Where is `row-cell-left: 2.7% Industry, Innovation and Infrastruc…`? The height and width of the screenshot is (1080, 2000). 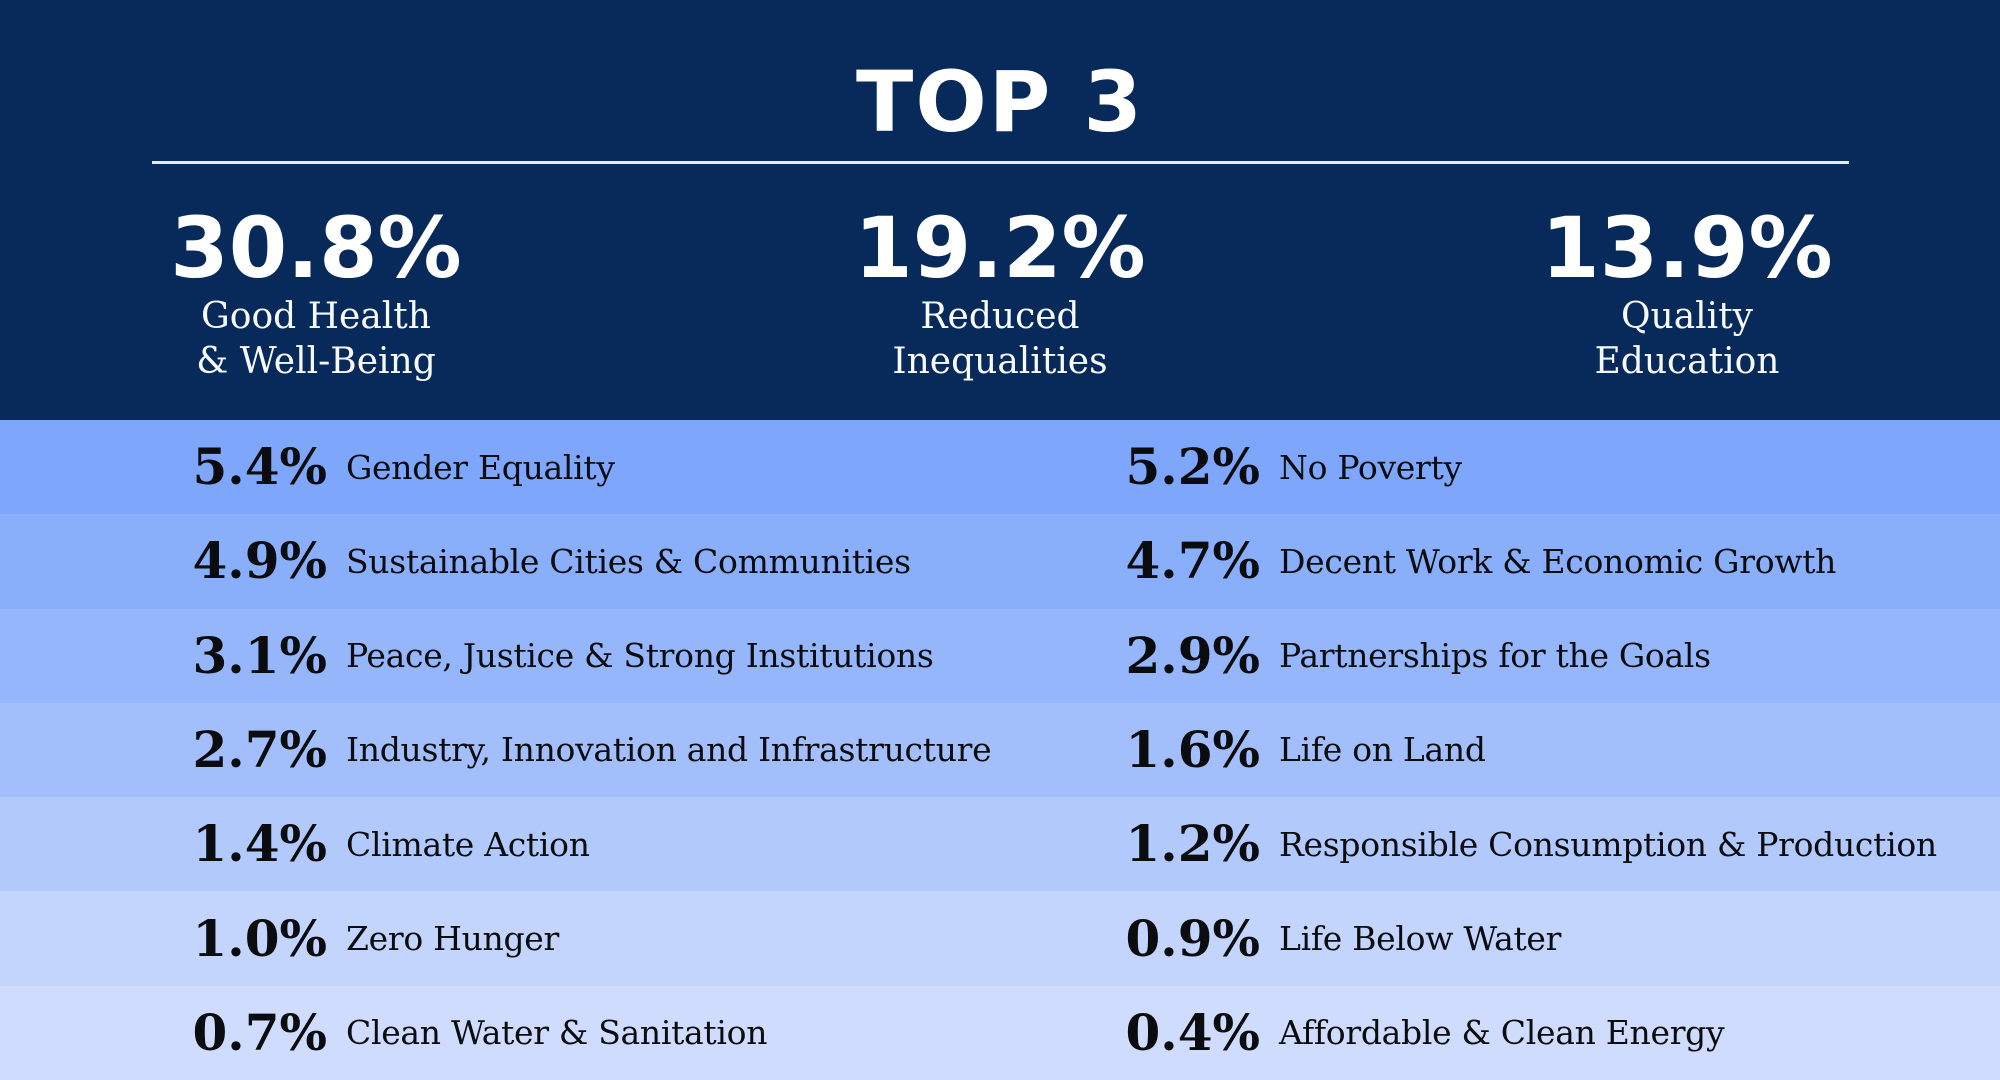
row-cell-left: 2.7% Industry, Innovation and Infrastruc… is located at coordinates (500, 749).